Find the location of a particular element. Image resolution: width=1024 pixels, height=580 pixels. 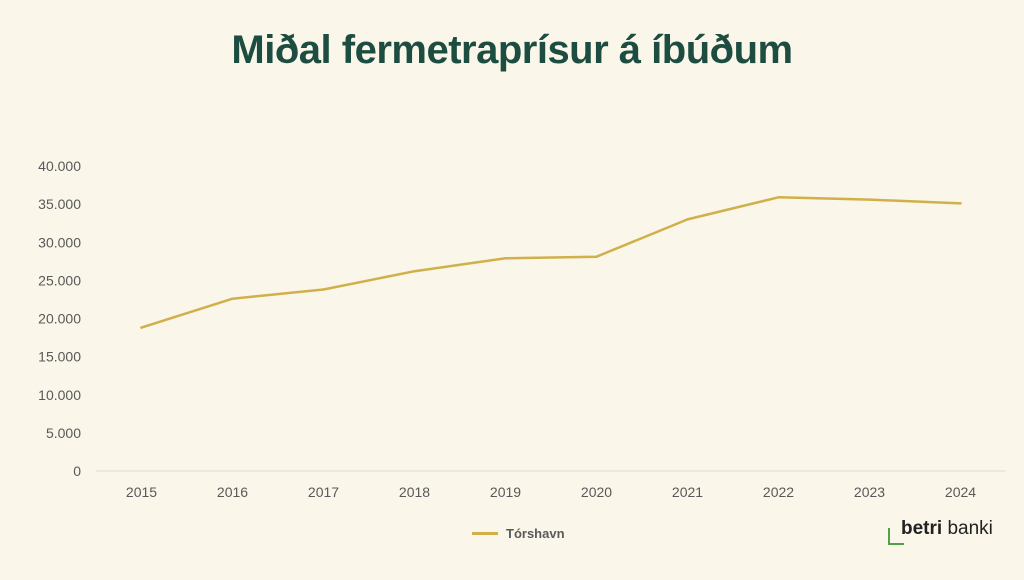

x-tick-label: 2024 is located at coordinates (960, 492).